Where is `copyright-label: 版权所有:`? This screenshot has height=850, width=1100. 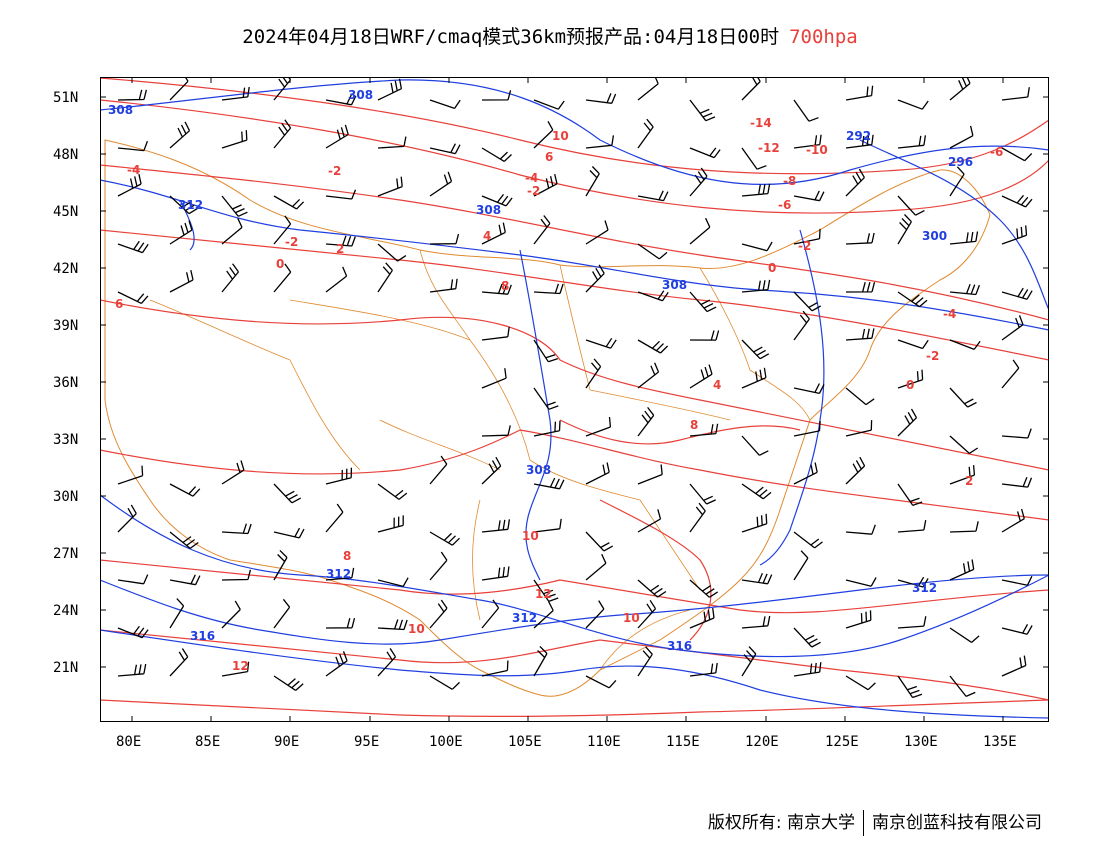 copyright-label: 版权所有: is located at coordinates (744, 823).